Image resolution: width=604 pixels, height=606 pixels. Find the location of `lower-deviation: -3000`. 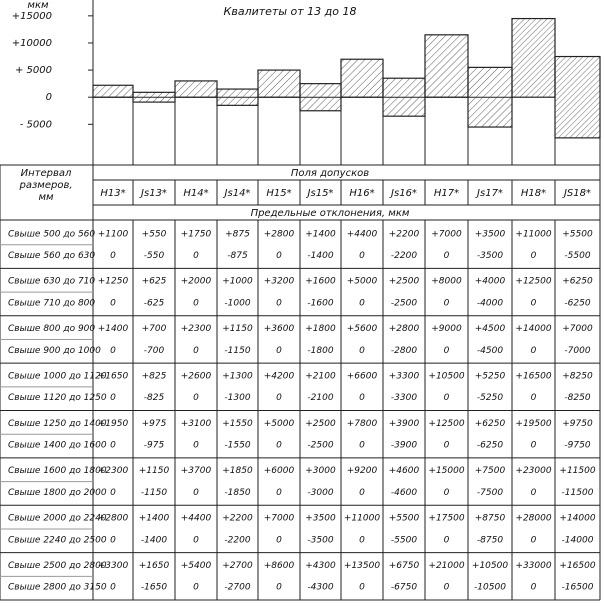

lower-deviation: -3000 is located at coordinates (320, 493).